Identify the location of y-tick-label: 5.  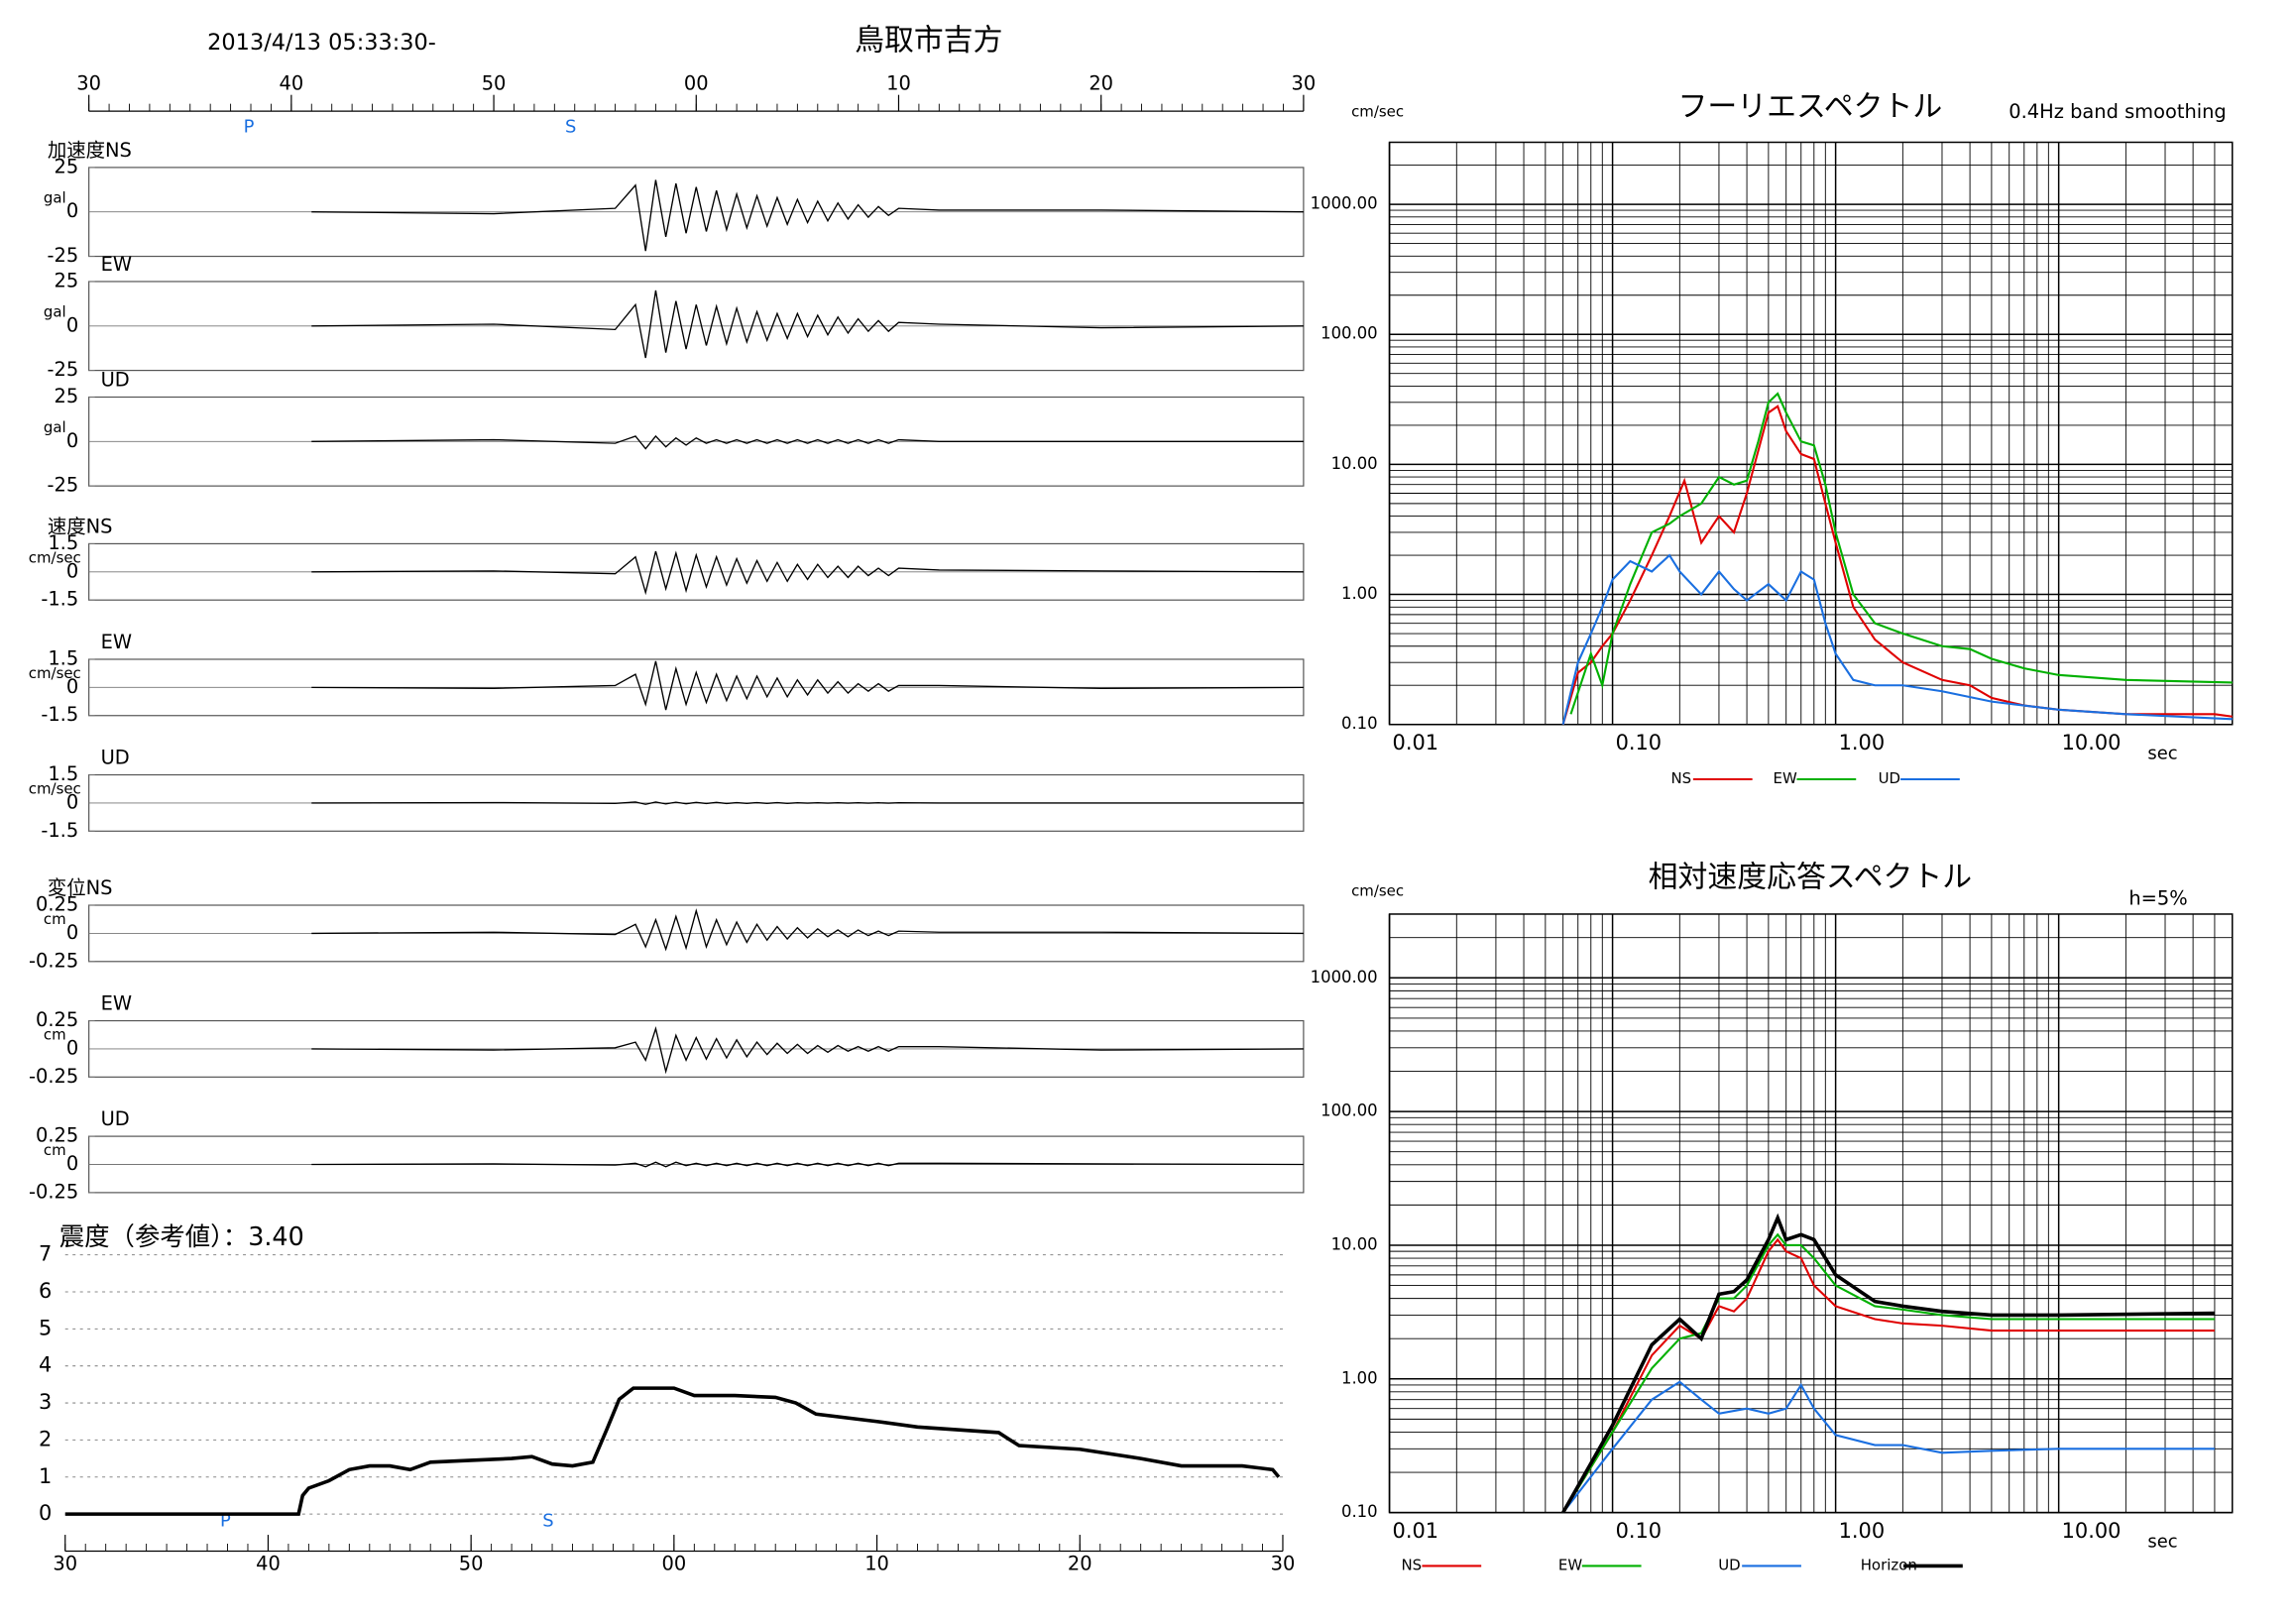
(46, 1327).